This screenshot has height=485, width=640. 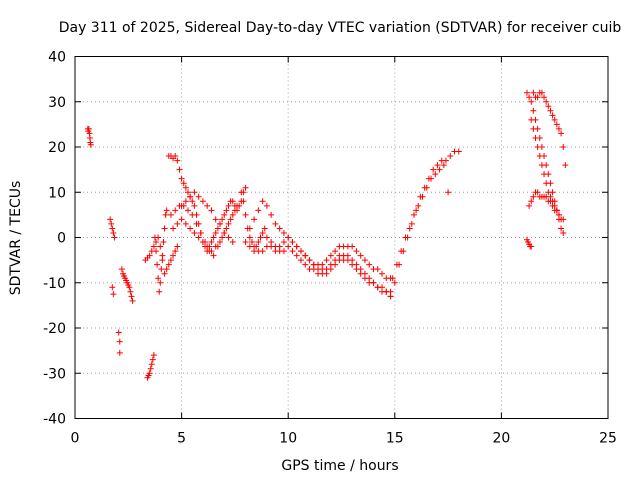 What do you see at coordinates (339, 466) in the screenshot?
I see `x-axis-label: GPS time / hours` at bounding box center [339, 466].